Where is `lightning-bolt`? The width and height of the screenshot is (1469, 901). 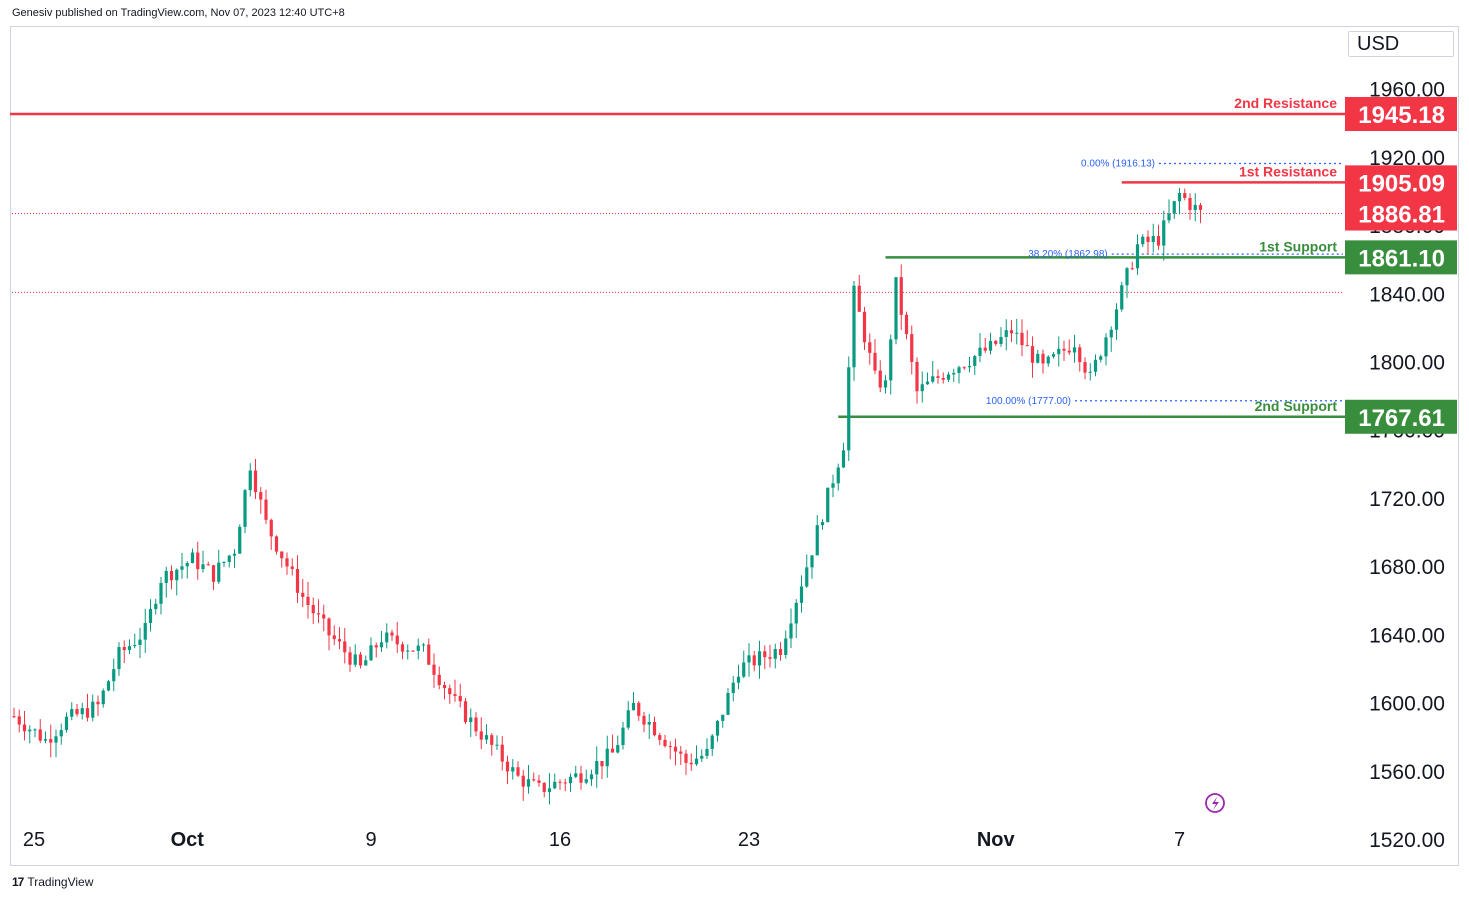
lightning-bolt is located at coordinates (1215, 803).